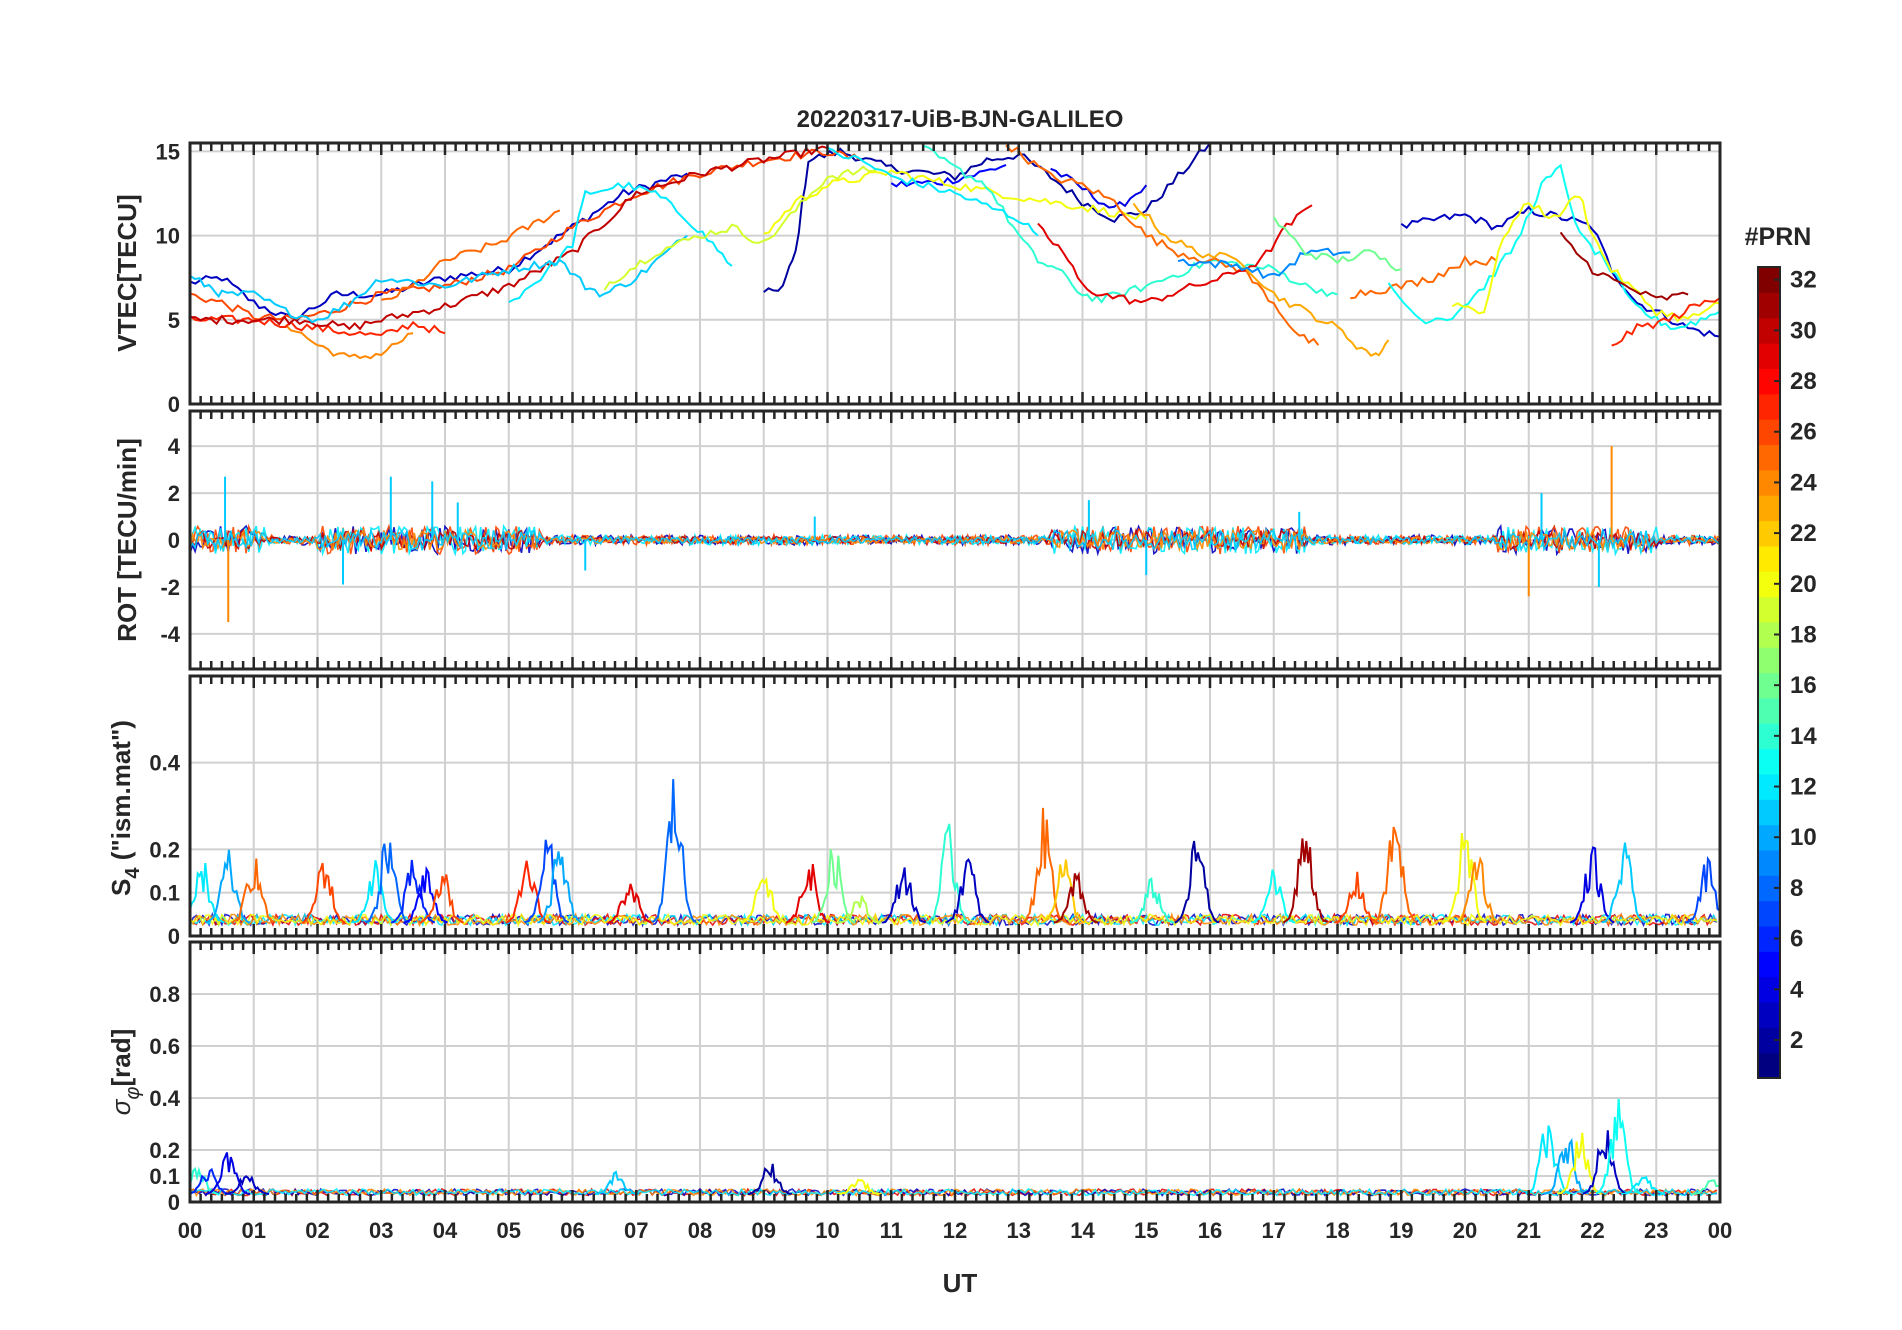 This screenshot has width=1902, height=1330. What do you see at coordinates (164, 994) in the screenshot?
I see `sigma_phi-y-tick-label: 0.8` at bounding box center [164, 994].